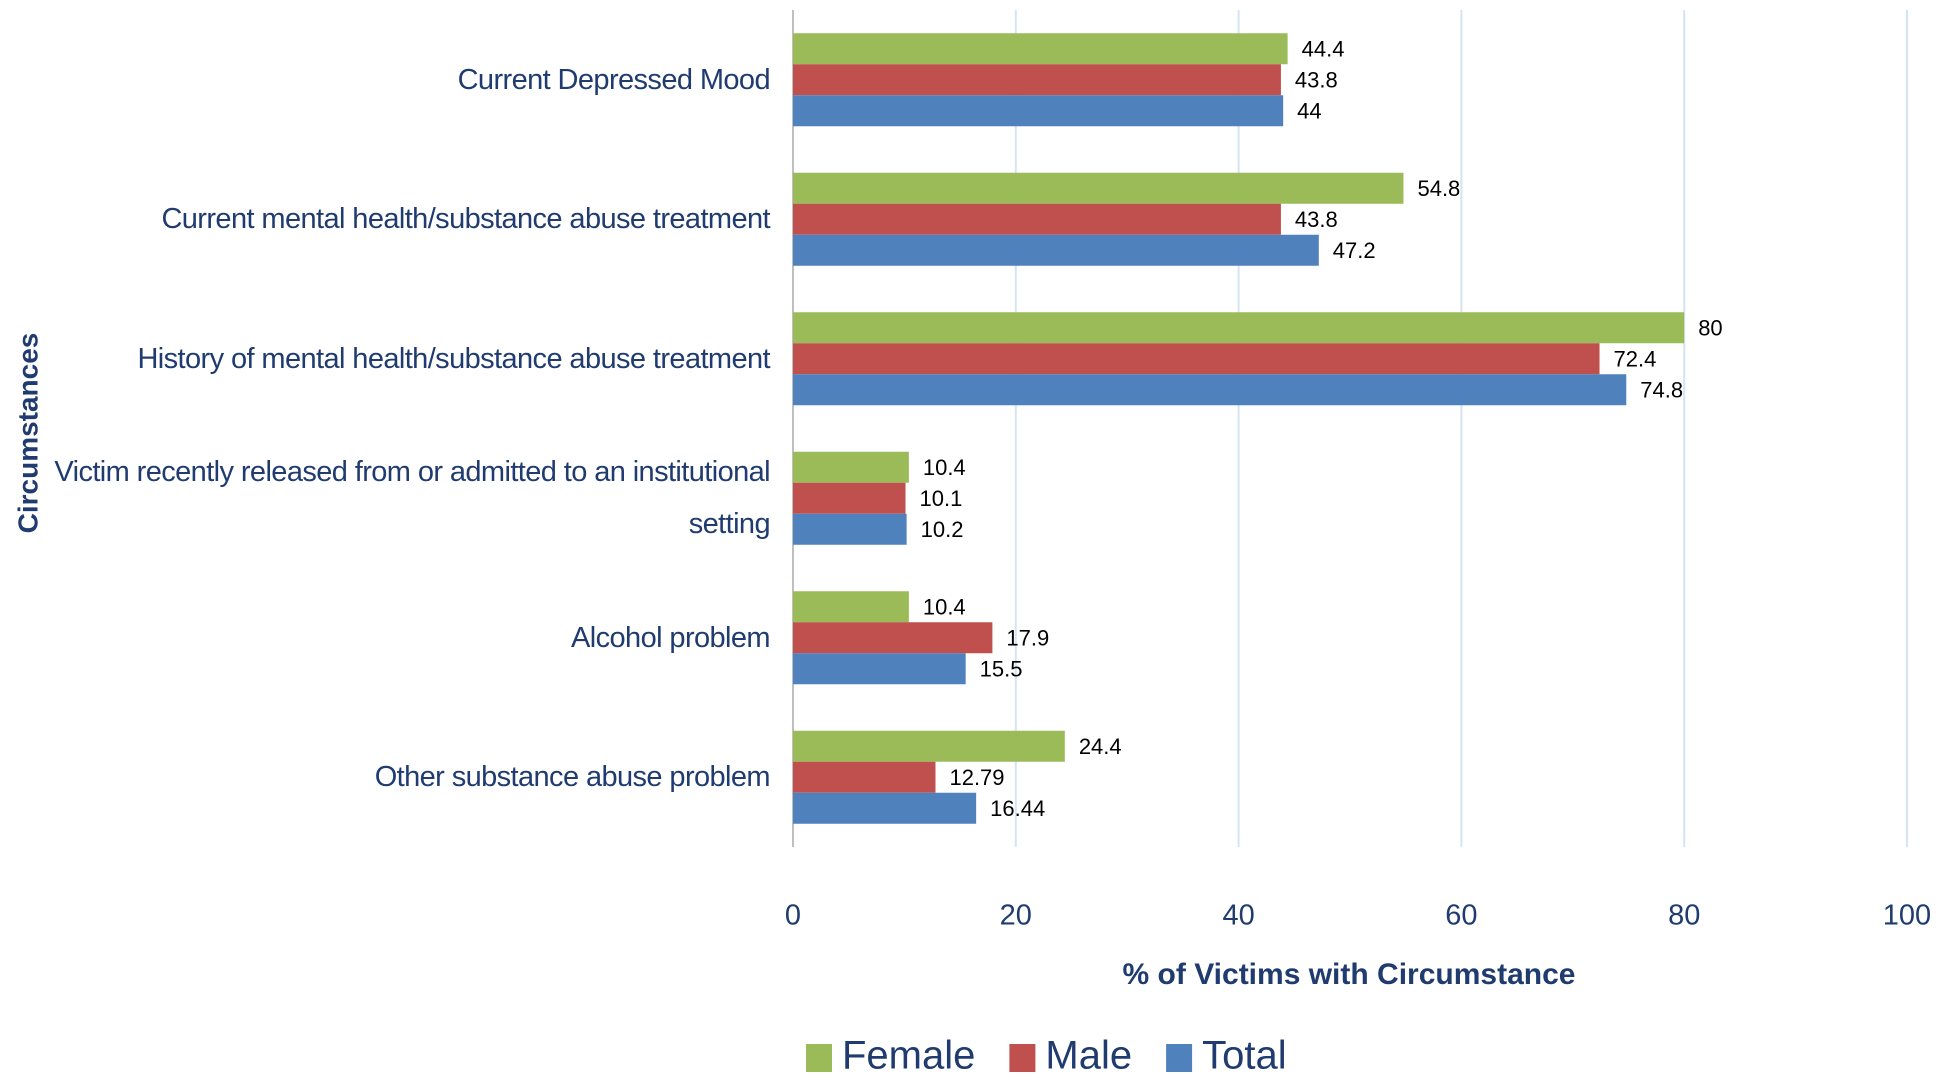  Describe the element at coordinates (1088, 1056) in the screenshot. I see `legend-label: Male` at that location.